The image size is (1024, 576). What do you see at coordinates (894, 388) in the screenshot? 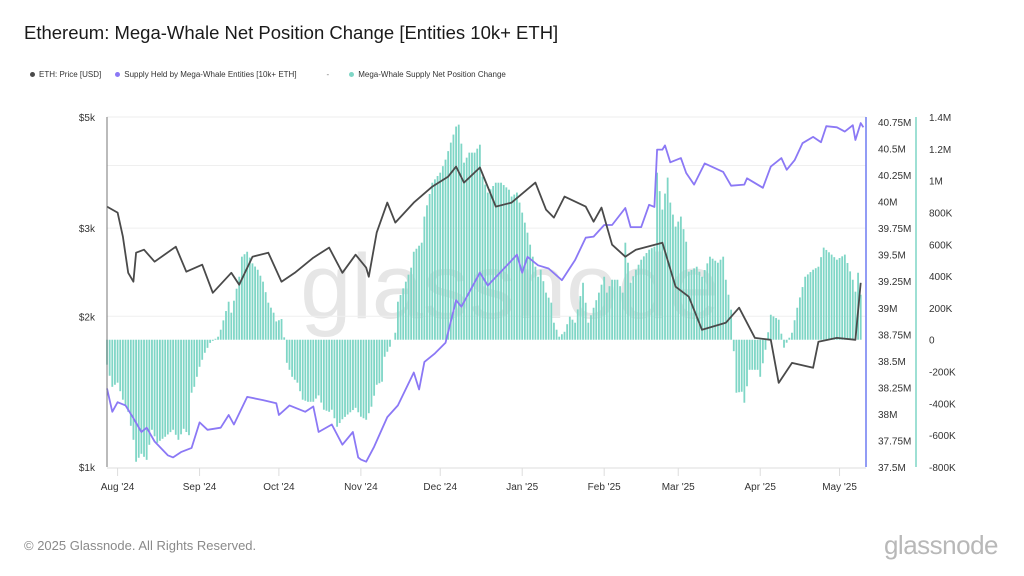
I see `supply-tick-label: 38.25M` at bounding box center [894, 388].